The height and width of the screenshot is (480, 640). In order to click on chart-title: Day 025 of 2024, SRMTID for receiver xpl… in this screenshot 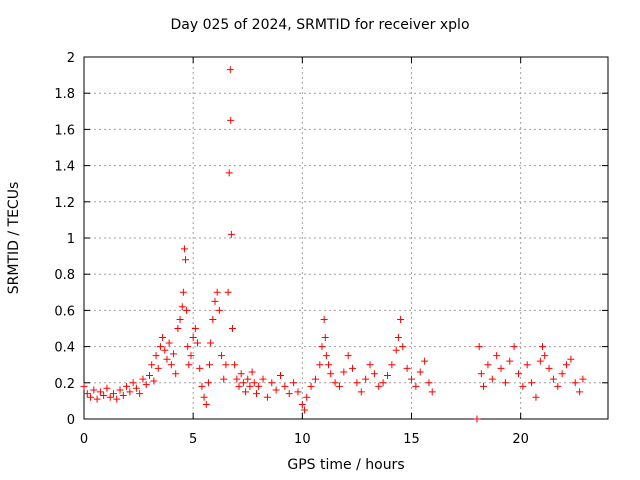, I will do `click(320, 25)`.